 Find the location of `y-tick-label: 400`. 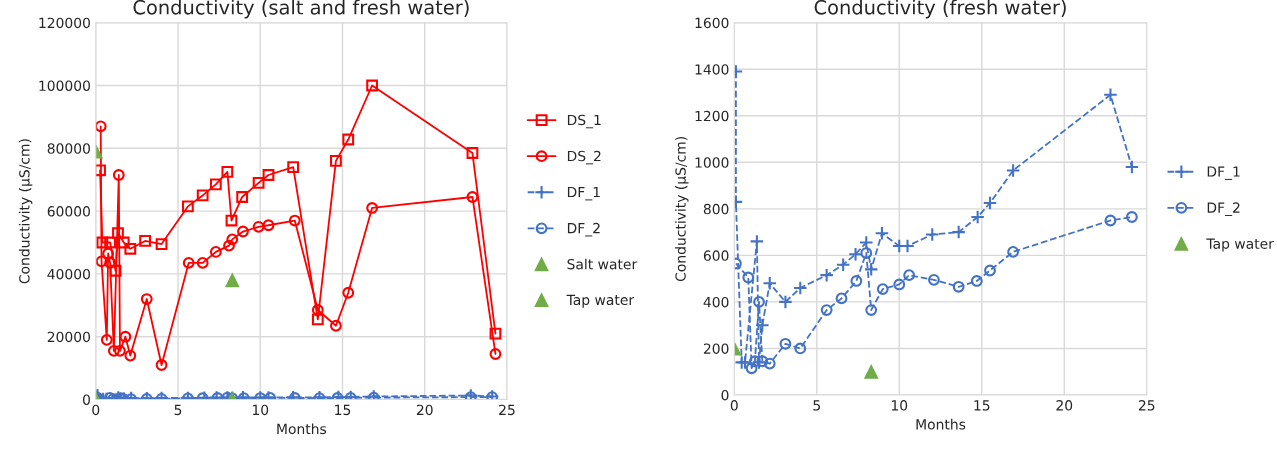

y-tick-label: 400 is located at coordinates (716, 302).